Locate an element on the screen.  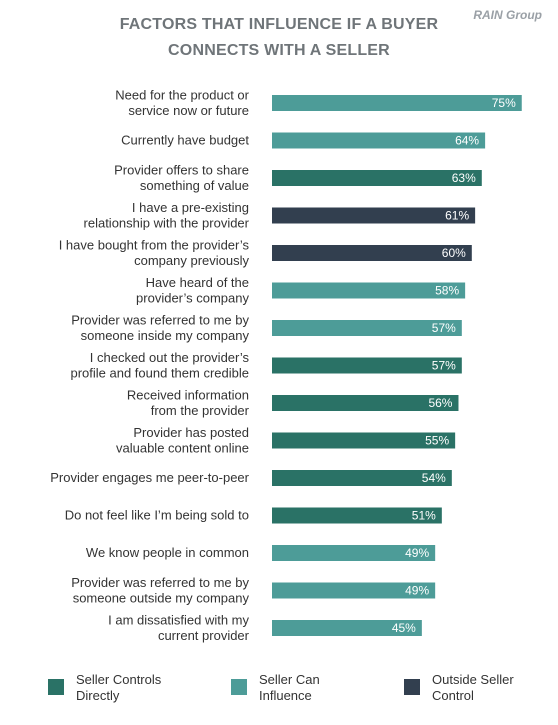
category-label: Currently have budget is located at coordinates (185, 140).